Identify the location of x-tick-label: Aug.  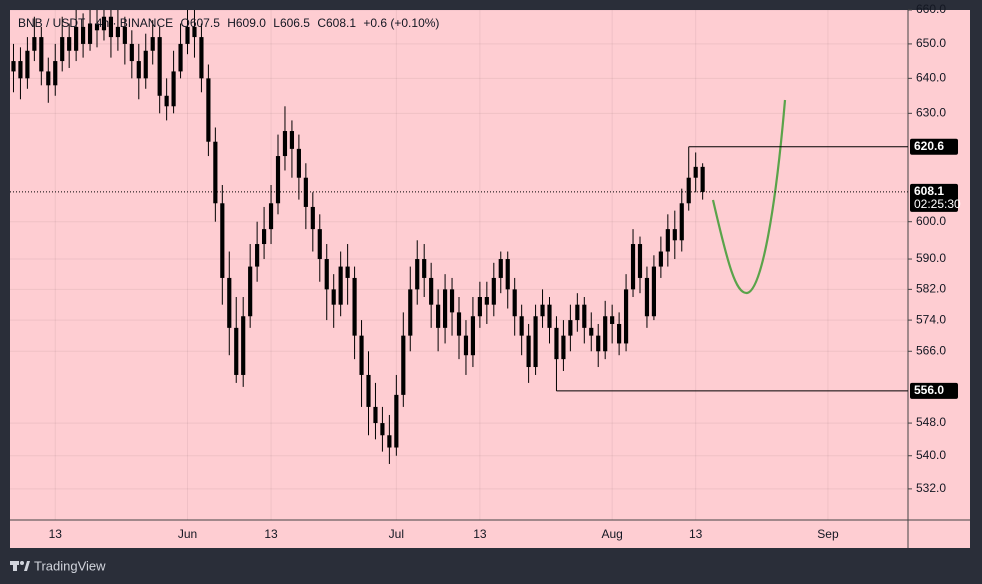
(611, 534).